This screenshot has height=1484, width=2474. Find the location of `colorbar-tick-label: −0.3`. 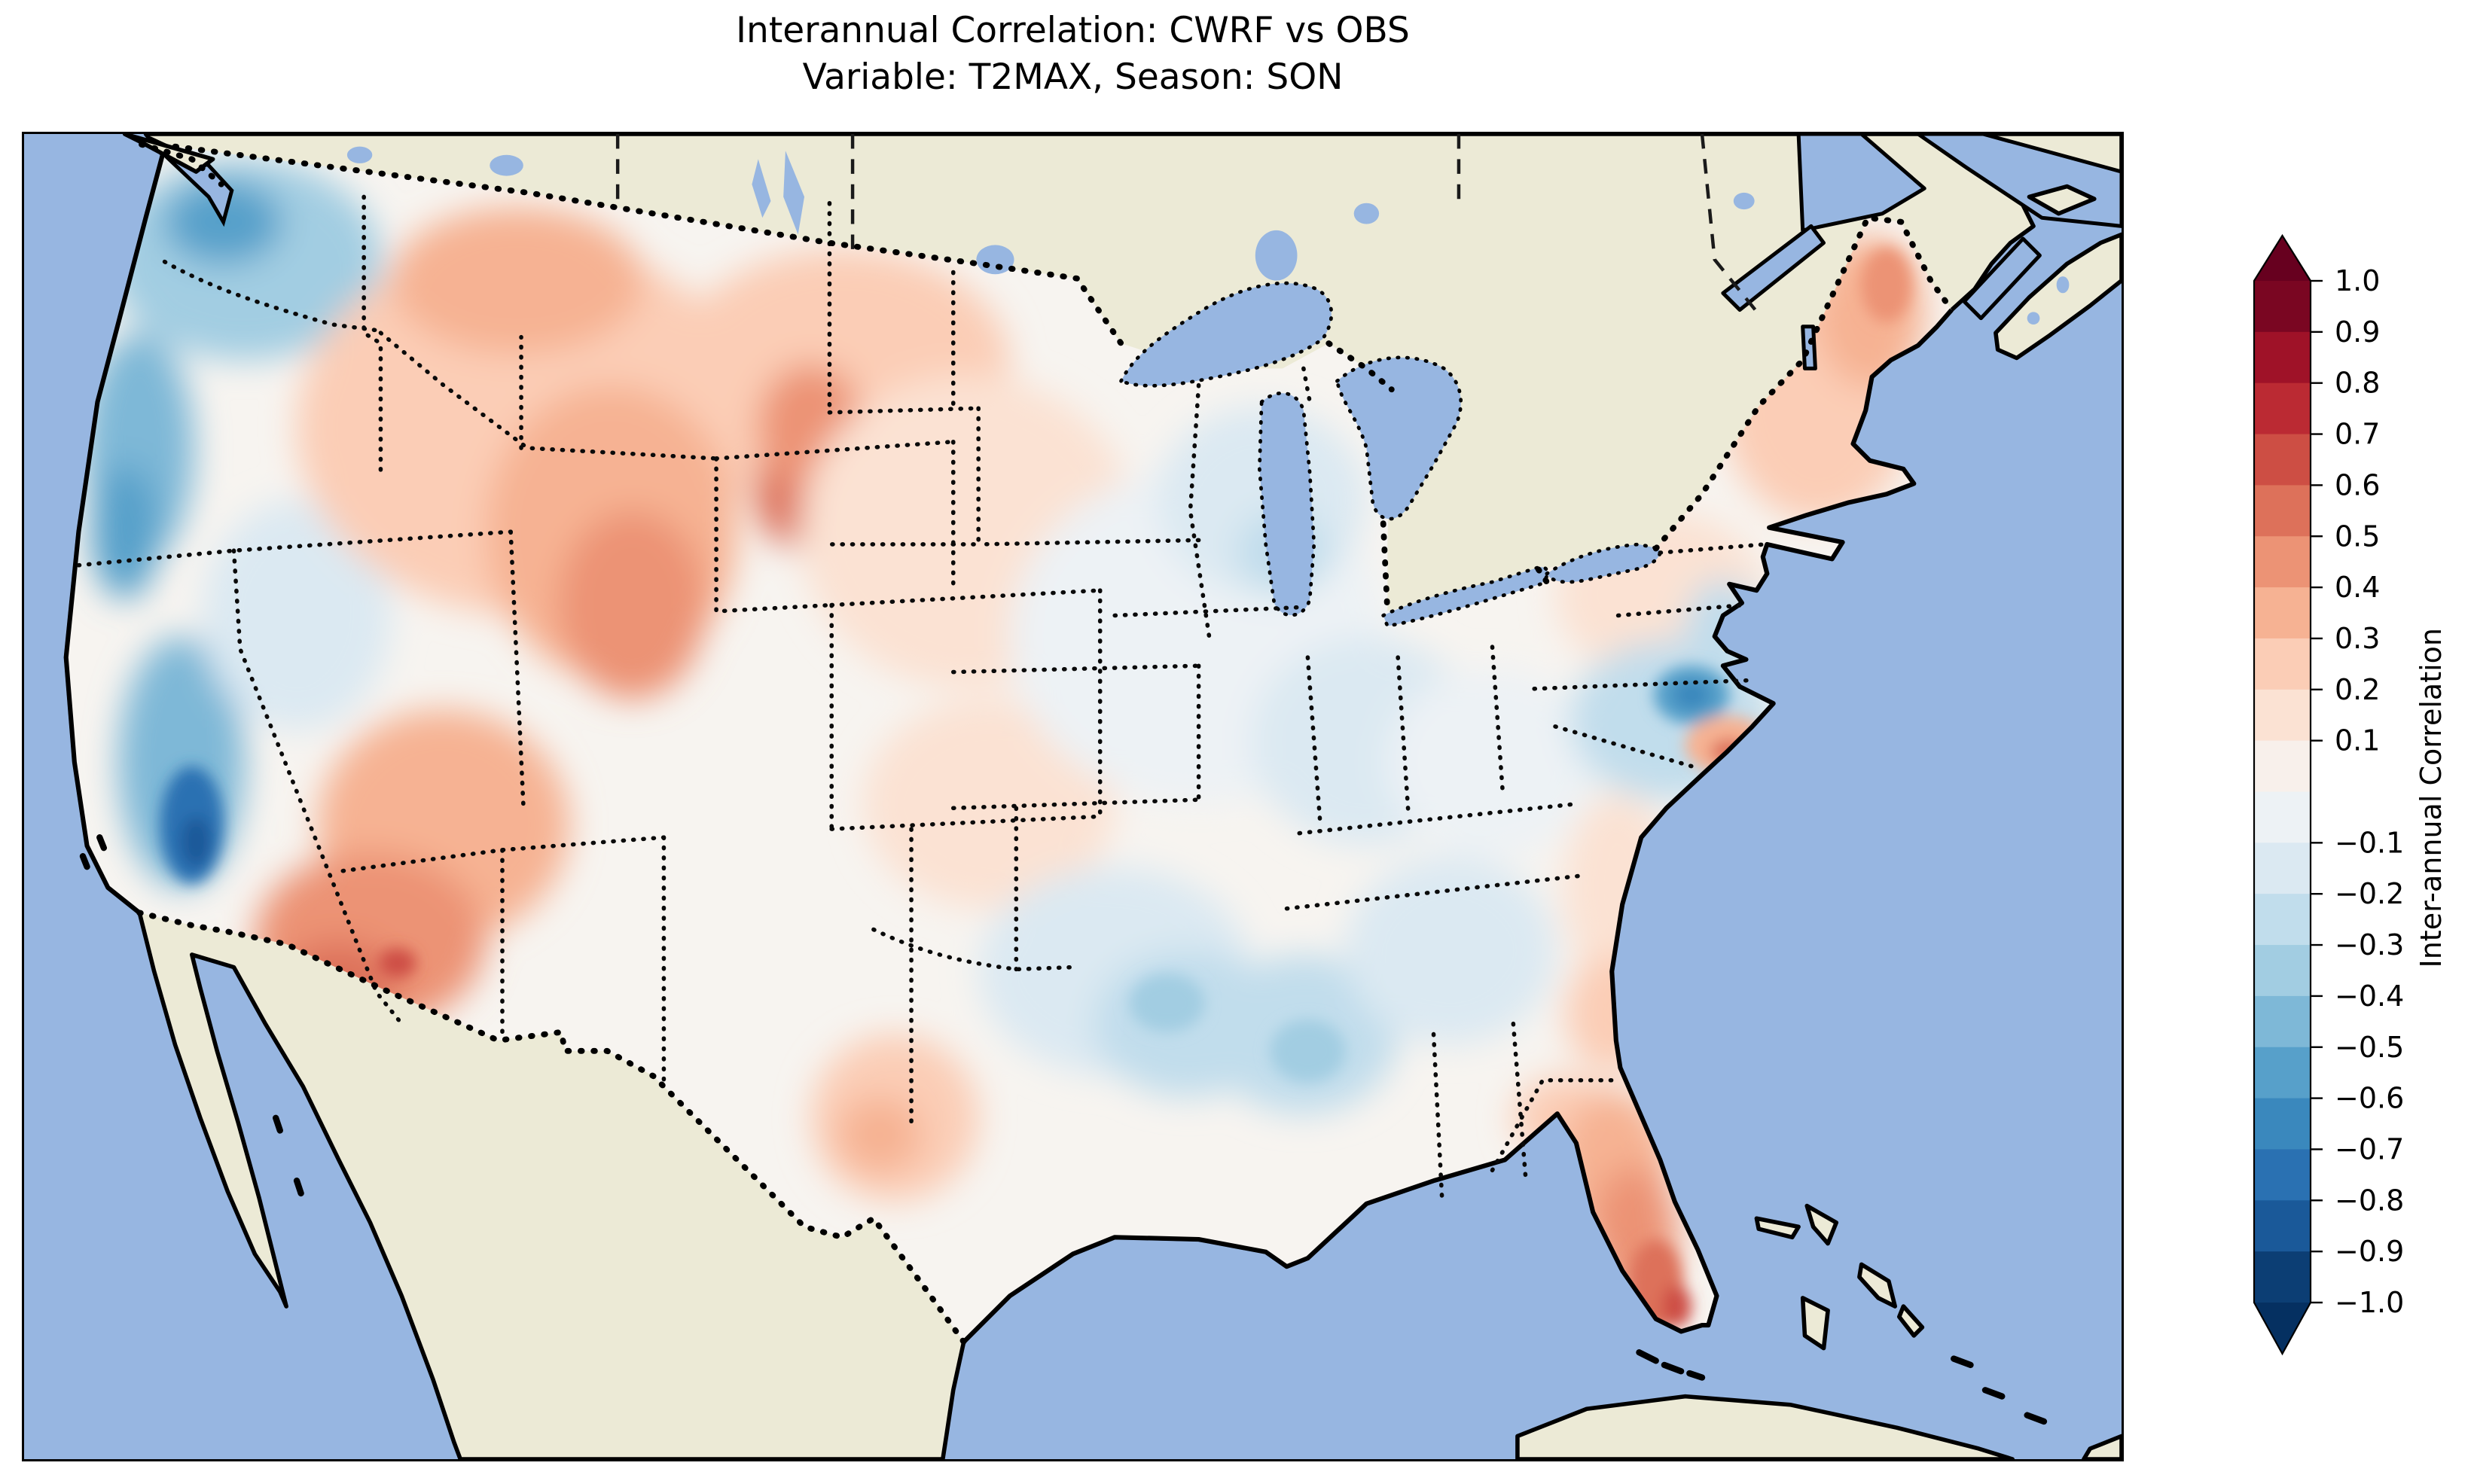

colorbar-tick-label: −0.3 is located at coordinates (2369, 944).